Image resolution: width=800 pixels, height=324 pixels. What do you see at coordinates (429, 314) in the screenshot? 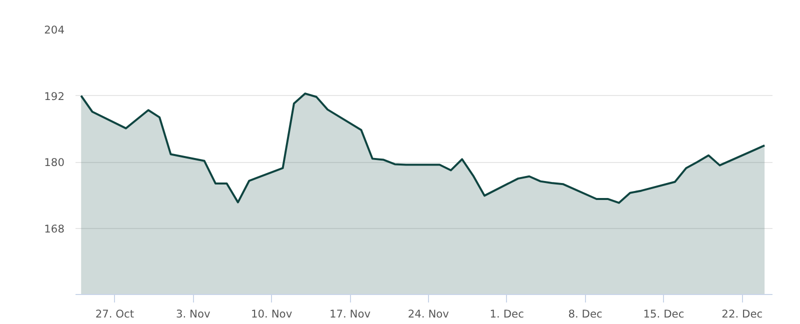
I see `x-tick-label: 24. Nov` at bounding box center [429, 314].